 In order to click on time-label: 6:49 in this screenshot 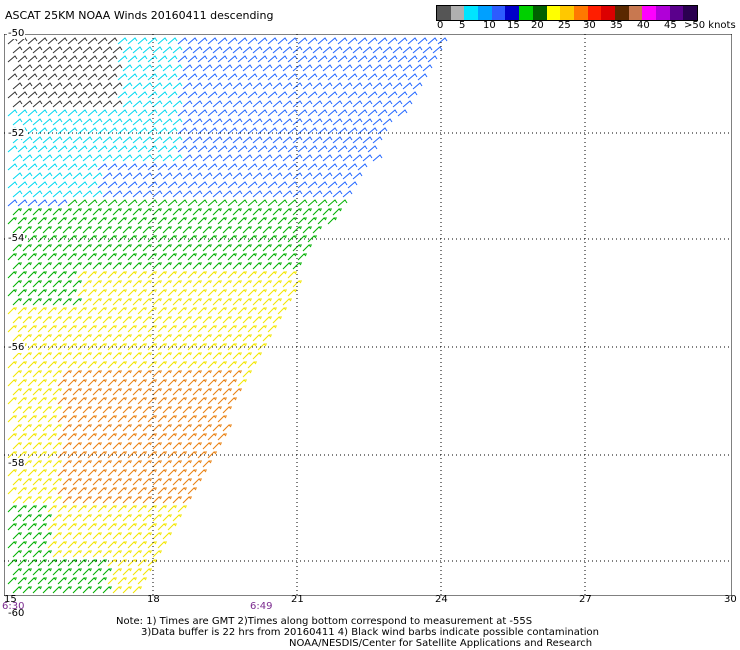, I will do `click(261, 606)`.